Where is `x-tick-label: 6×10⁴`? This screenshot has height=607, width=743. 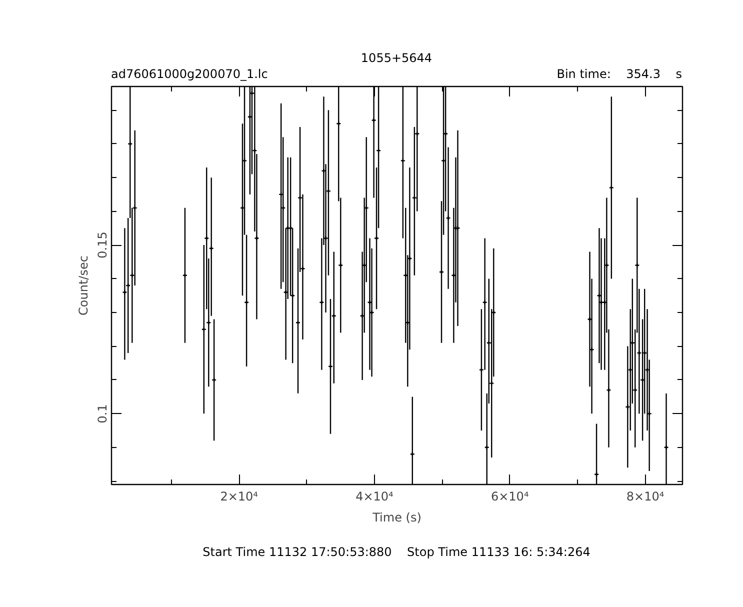
x-tick-label: 6×10⁴ is located at coordinates (509, 497).